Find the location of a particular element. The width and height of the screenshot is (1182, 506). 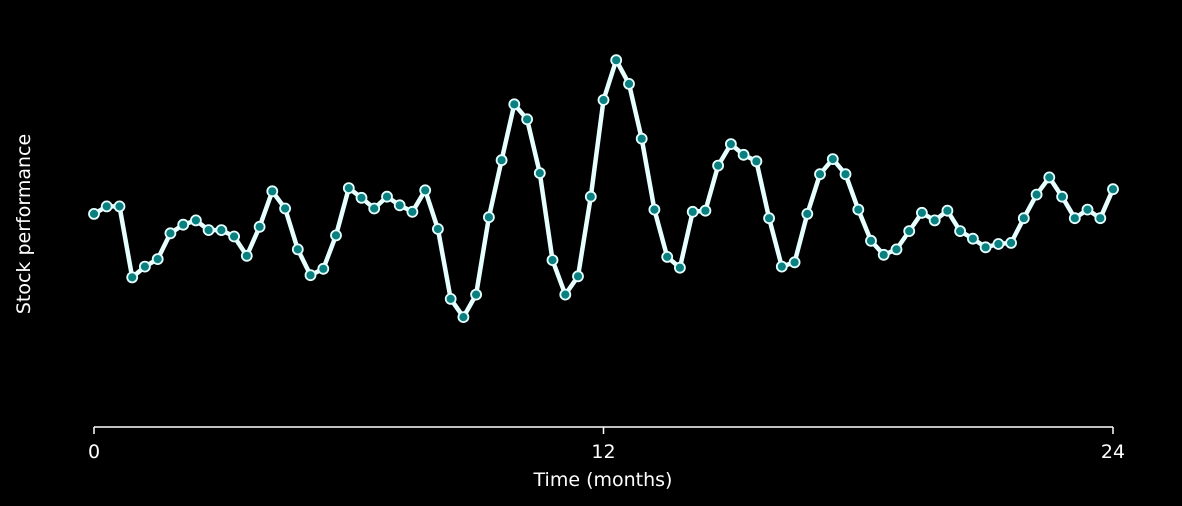

x-ticks: 0 12 24 is located at coordinates (606, 445).